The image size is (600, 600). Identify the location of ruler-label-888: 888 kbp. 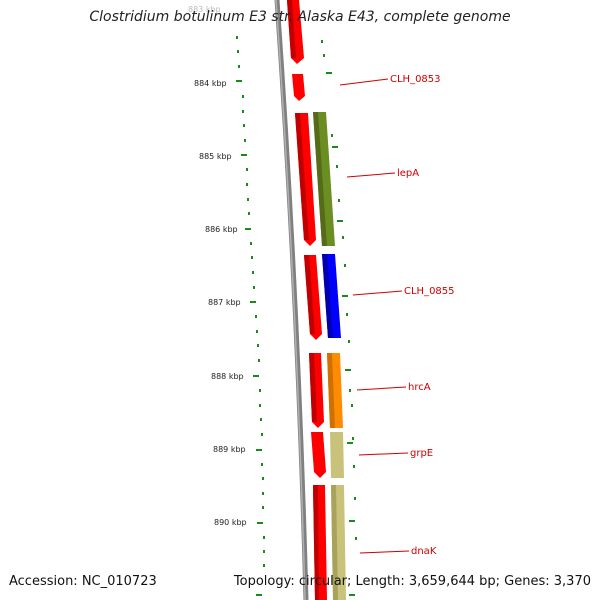
(227, 376).